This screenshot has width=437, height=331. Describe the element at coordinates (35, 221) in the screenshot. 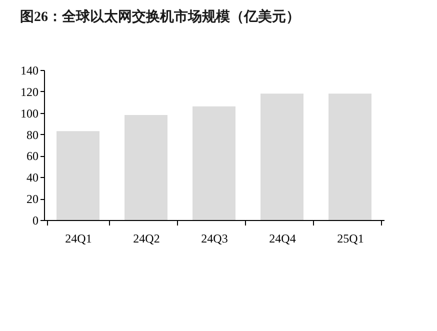

I see `y-tick-label: 0` at that location.